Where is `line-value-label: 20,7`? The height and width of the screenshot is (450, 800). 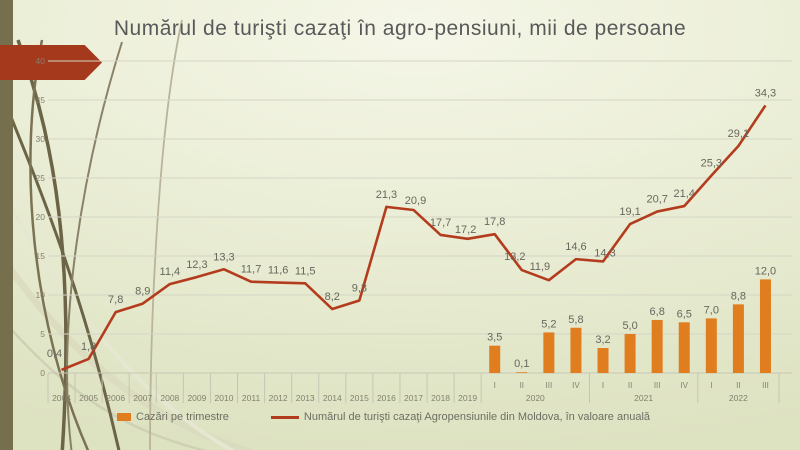 line-value-label: 20,7 is located at coordinates (656, 200).